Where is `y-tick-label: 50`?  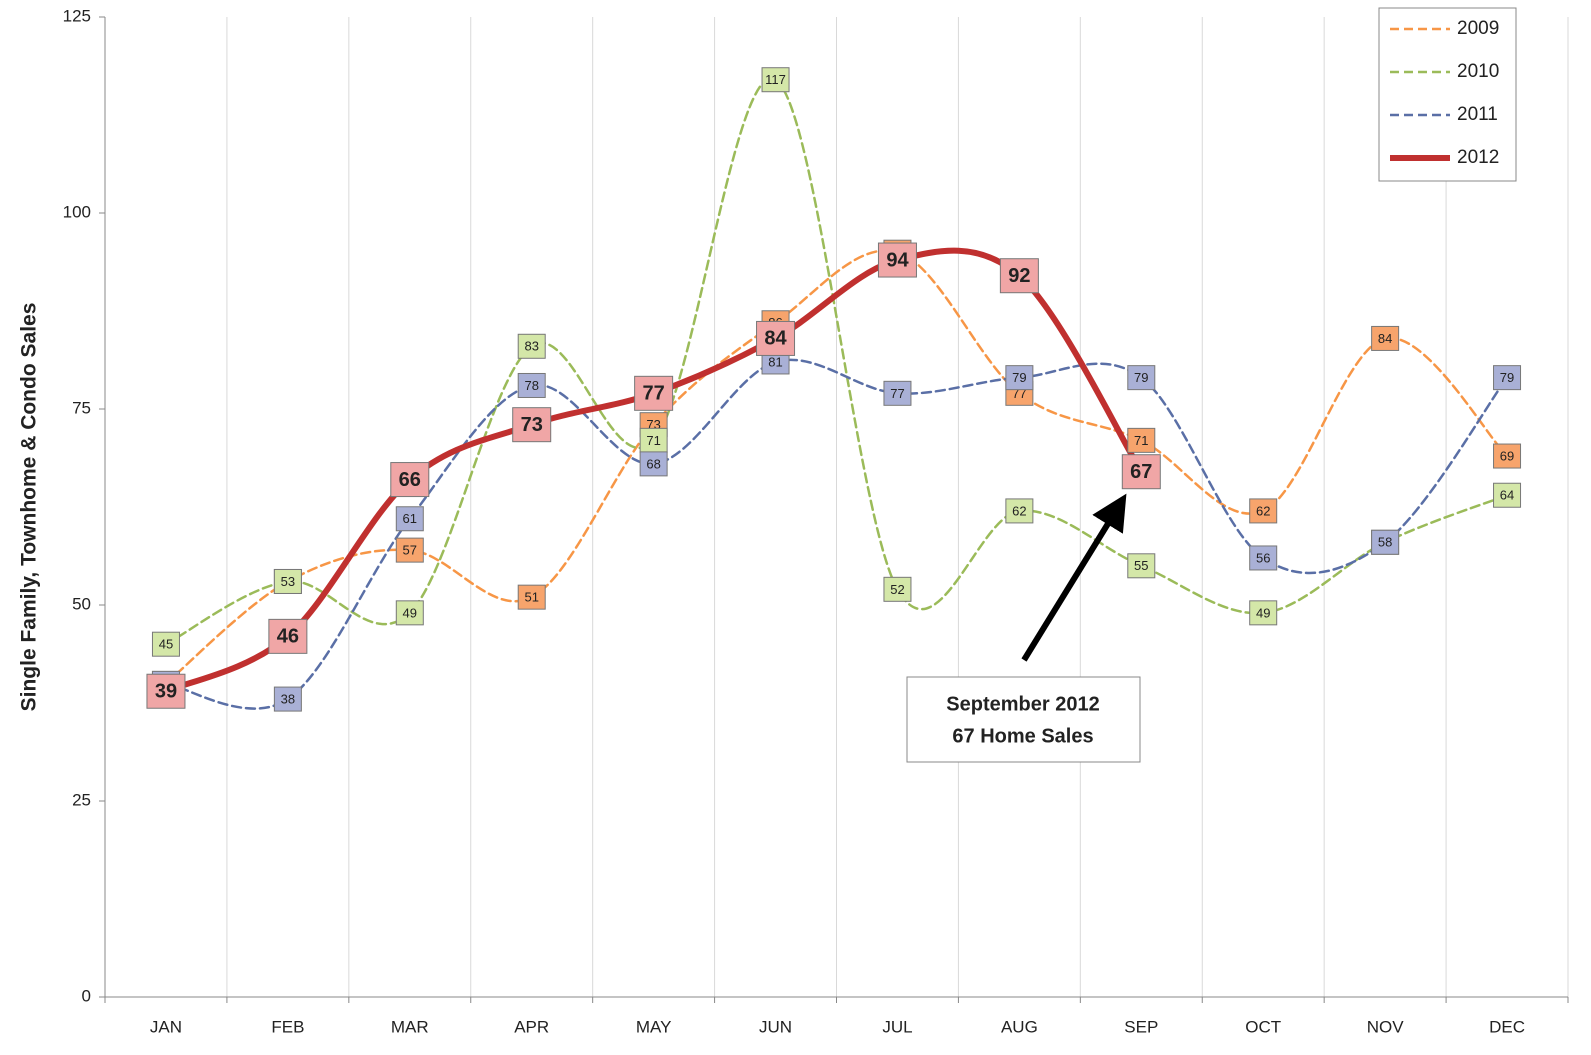
y-tick-label: 50 is located at coordinates (81, 603).